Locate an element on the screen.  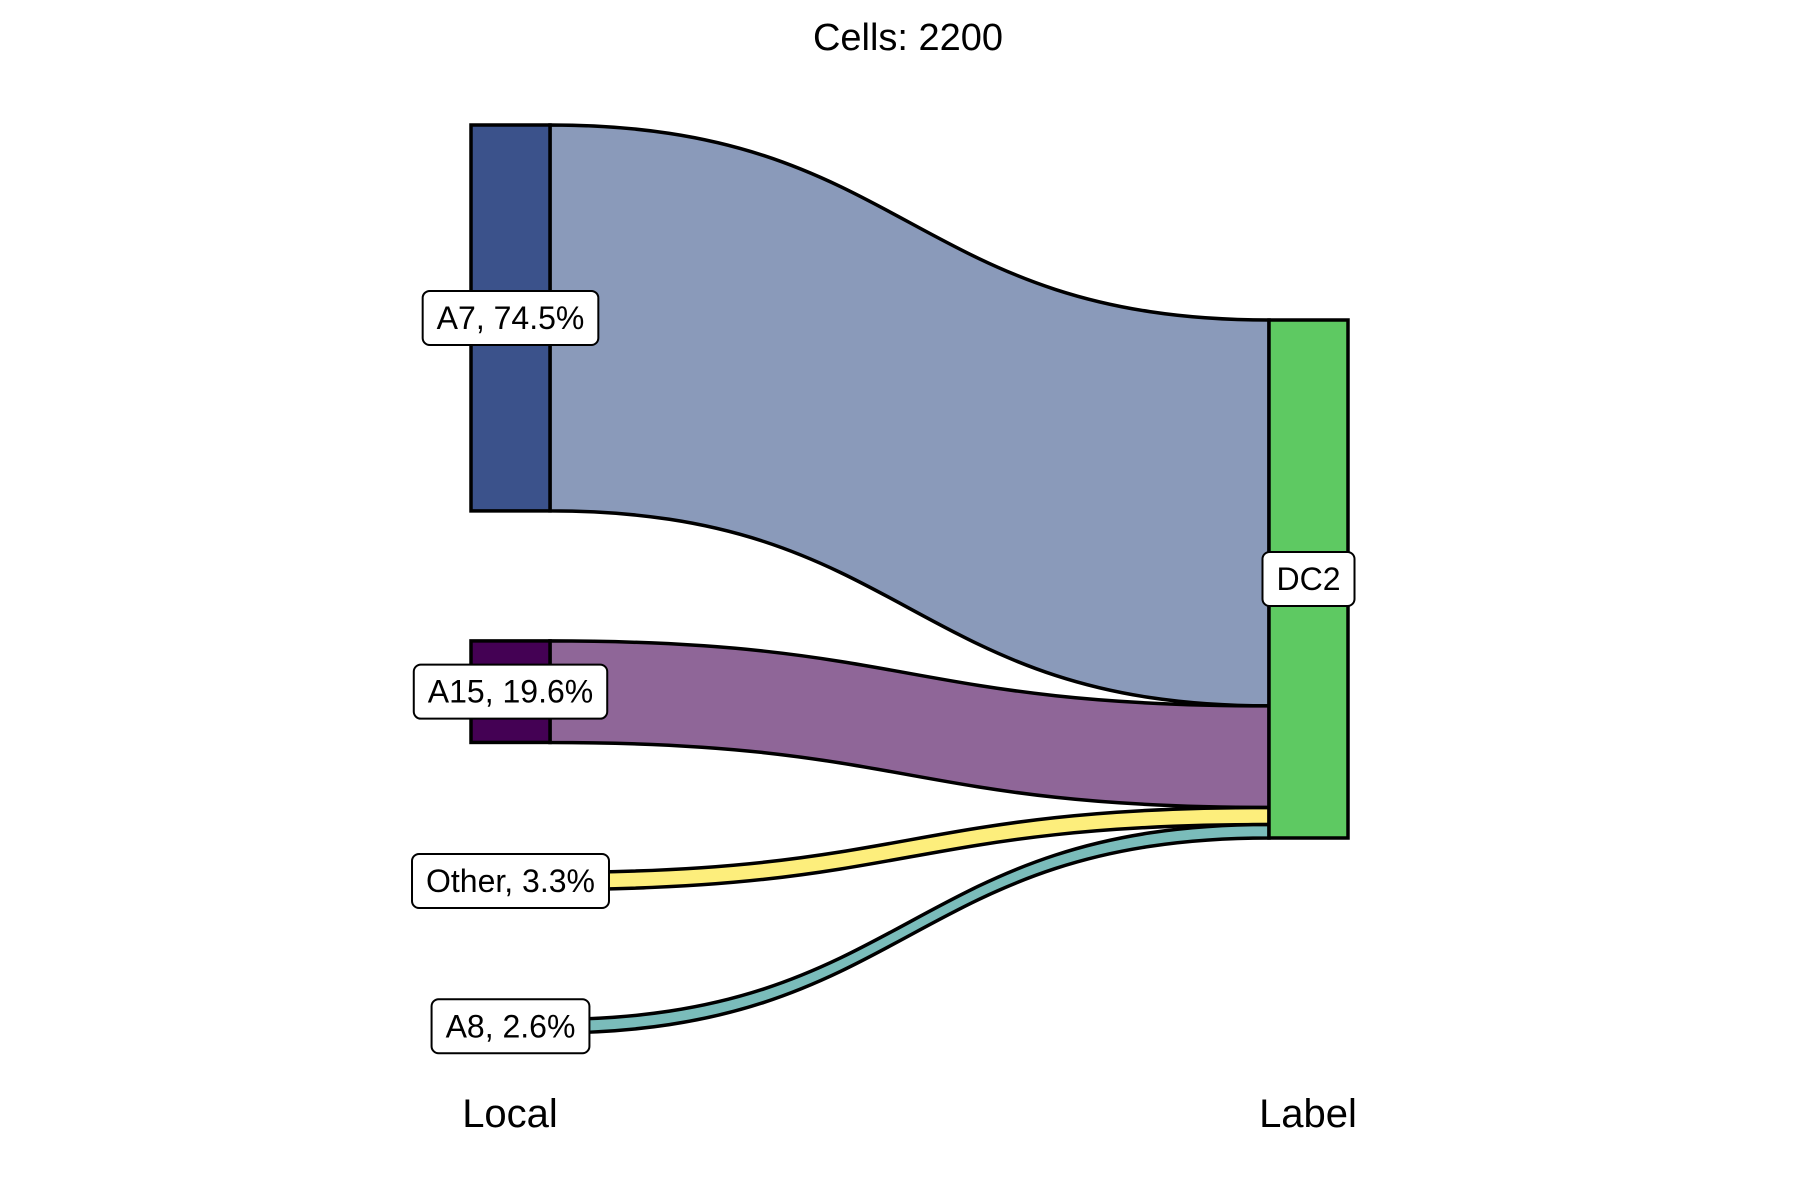
target-label-dc2-box is located at coordinates (1308, 579).